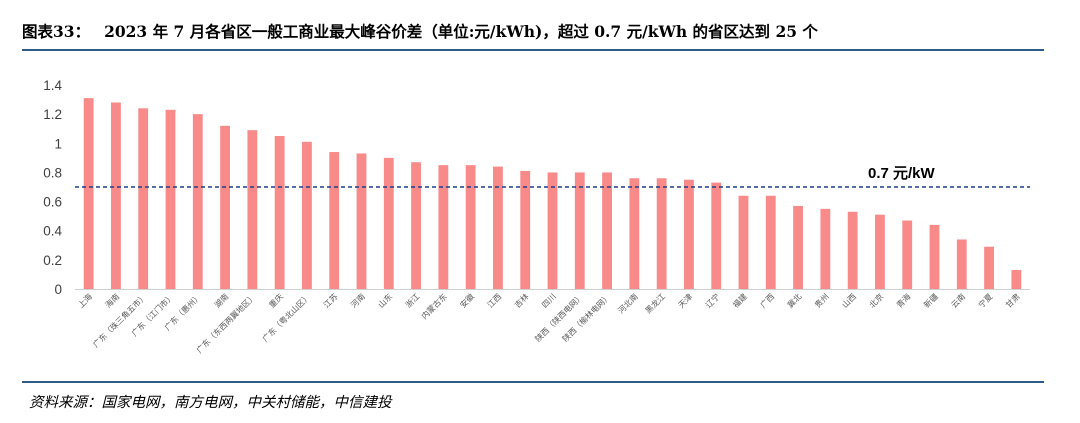 The height and width of the screenshot is (423, 1080). I want to click on category-label: 四川, so click(549, 301).